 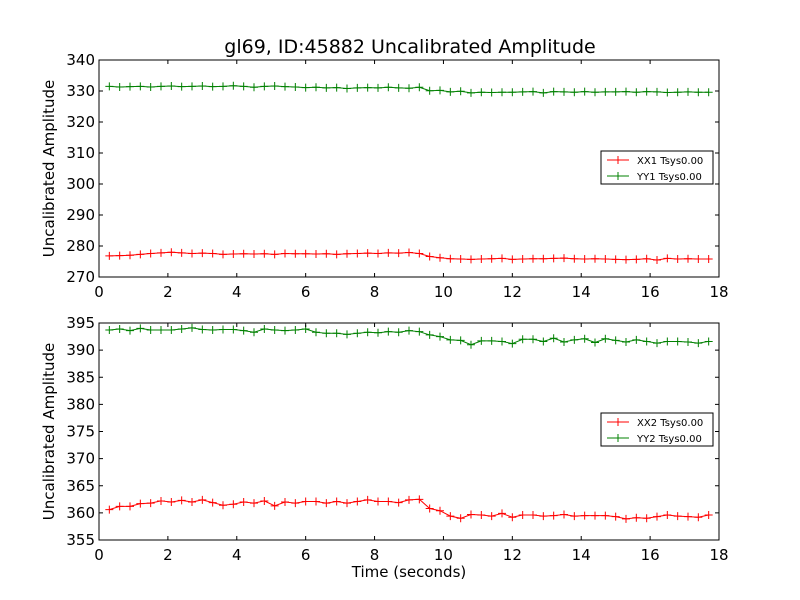 I want to click on y-tick-label: 395, so click(x=80, y=323).